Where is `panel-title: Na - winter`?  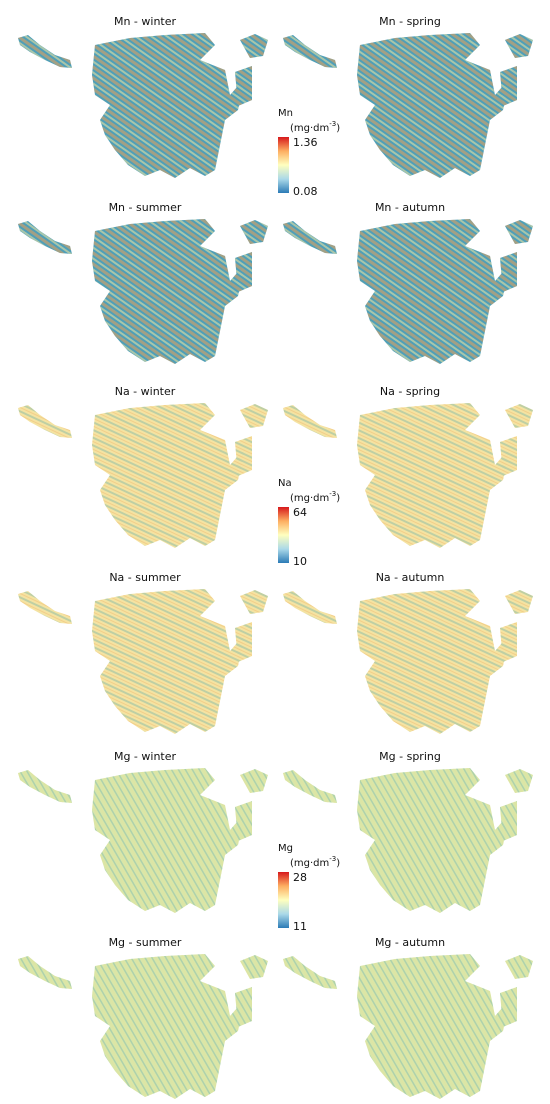
panel-title: Na - winter is located at coordinates (145, 391).